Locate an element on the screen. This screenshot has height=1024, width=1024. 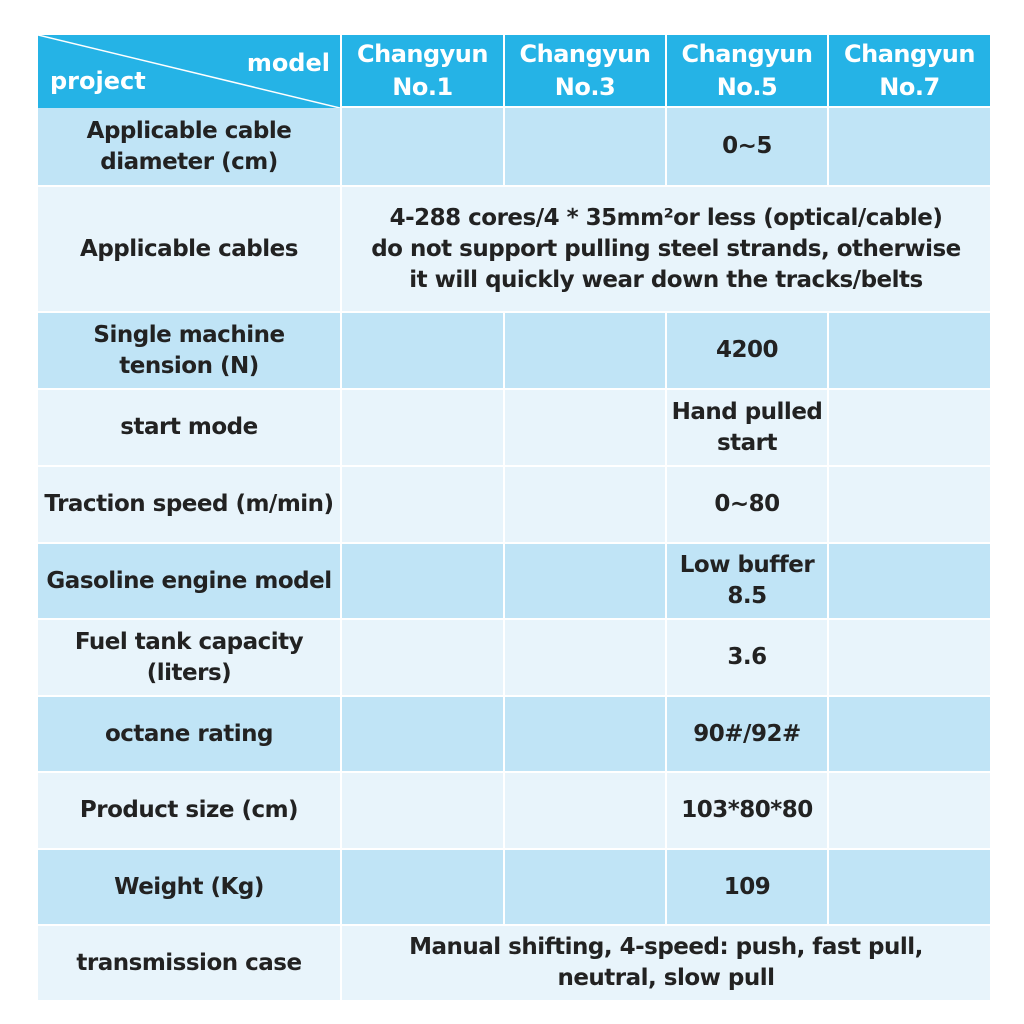
text-line: Traction speed (m/min) is located at coordinates (189, 504).